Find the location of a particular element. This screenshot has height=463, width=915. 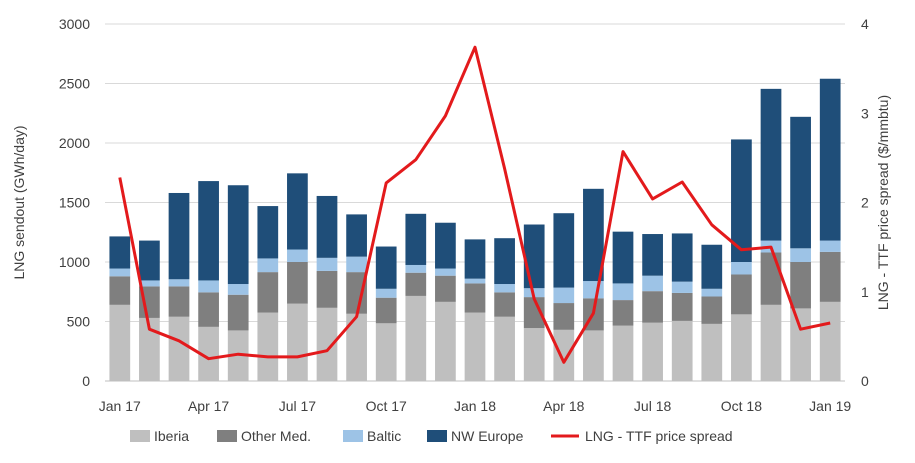

x-tick-label: Jan 17 is located at coordinates (120, 406).